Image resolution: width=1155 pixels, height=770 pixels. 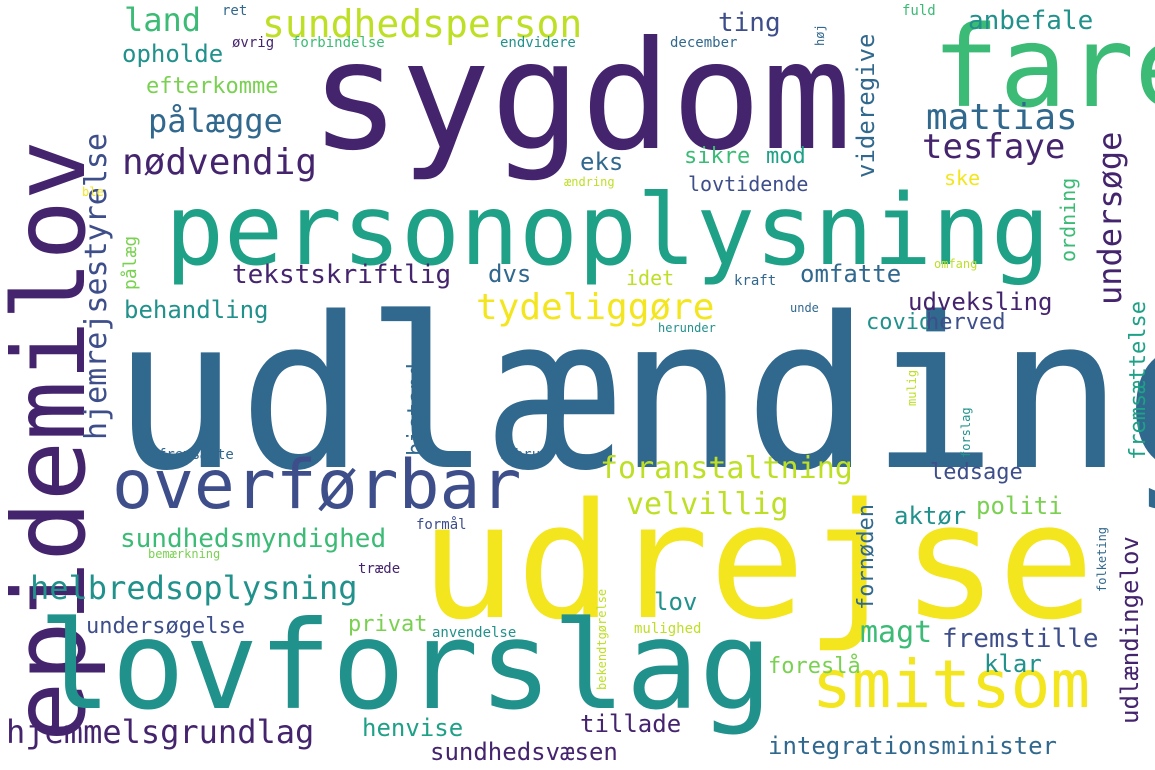 I want to click on word-behandling: behandling, so click(x=196, y=310).